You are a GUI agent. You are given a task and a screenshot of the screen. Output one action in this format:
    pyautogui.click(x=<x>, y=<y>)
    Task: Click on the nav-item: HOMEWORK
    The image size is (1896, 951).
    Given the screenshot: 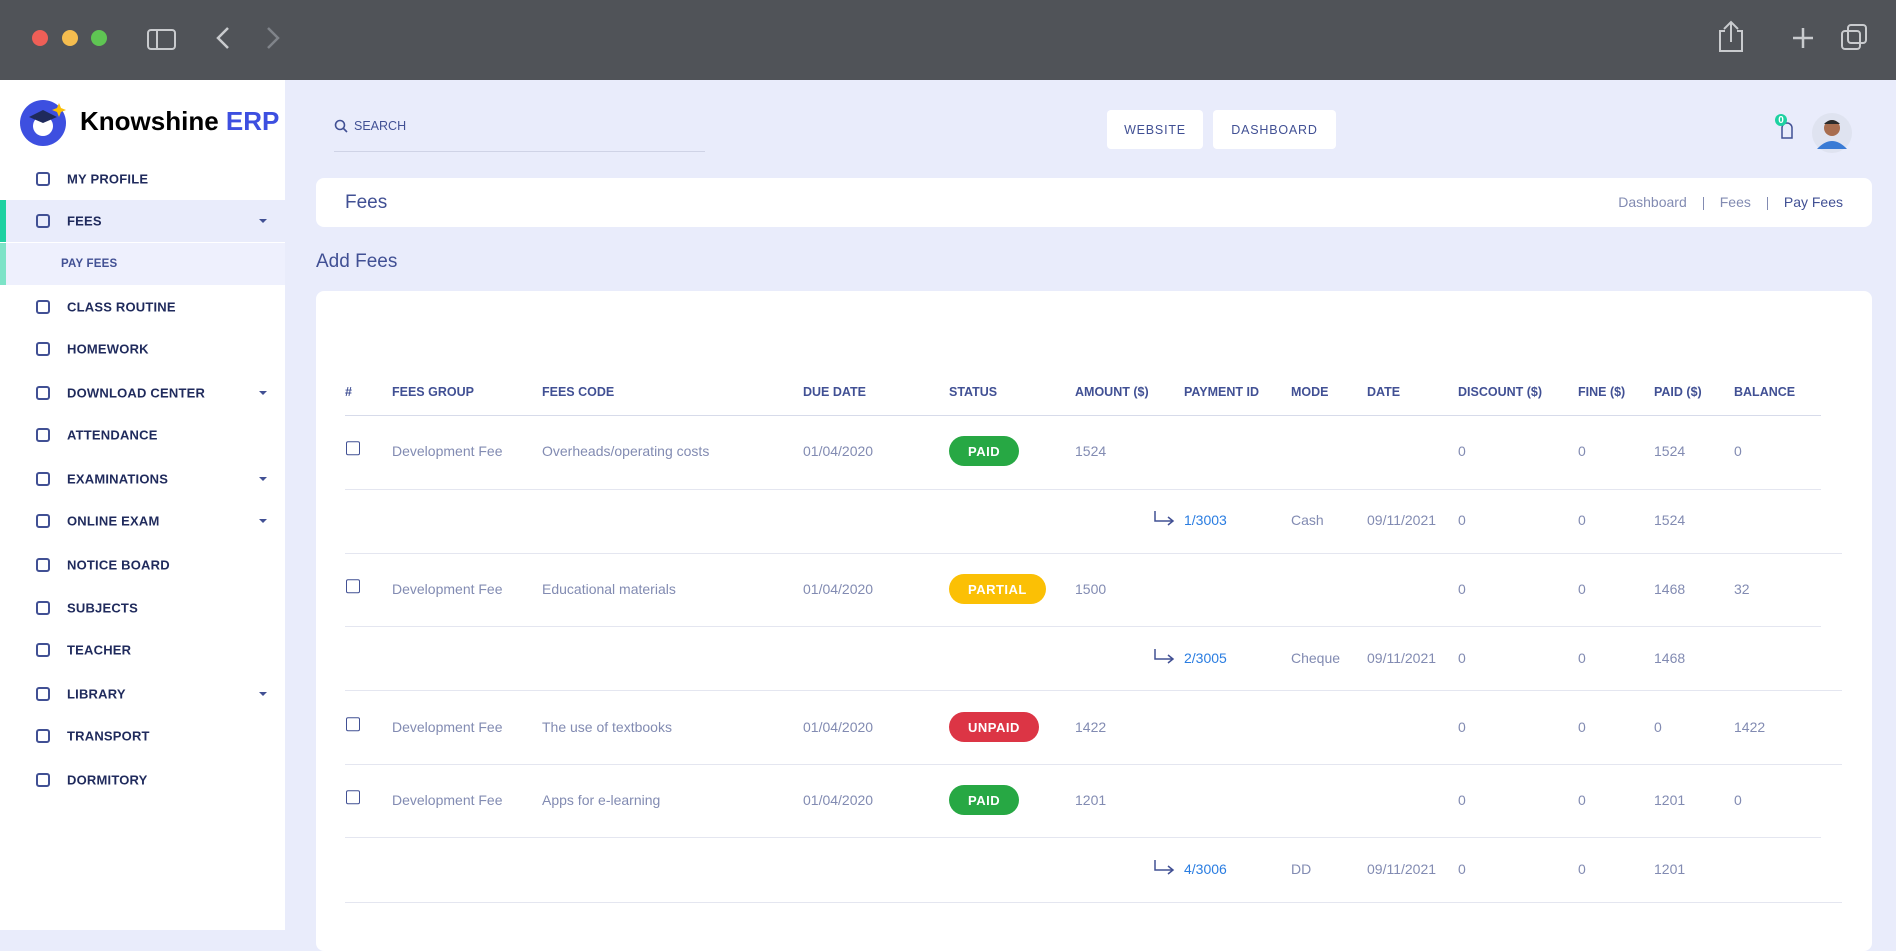 What is the action you would take?
    pyautogui.click(x=108, y=349)
    